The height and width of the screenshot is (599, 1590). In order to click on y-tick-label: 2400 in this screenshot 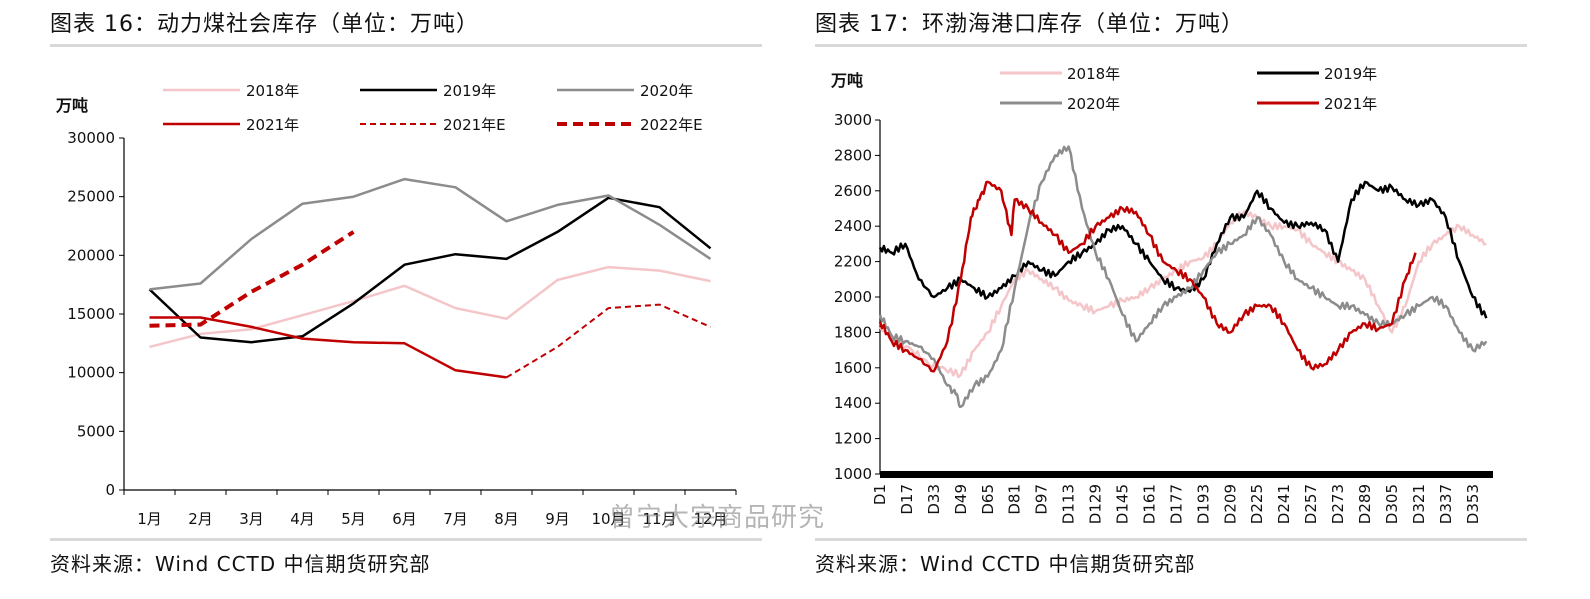, I will do `click(853, 226)`.